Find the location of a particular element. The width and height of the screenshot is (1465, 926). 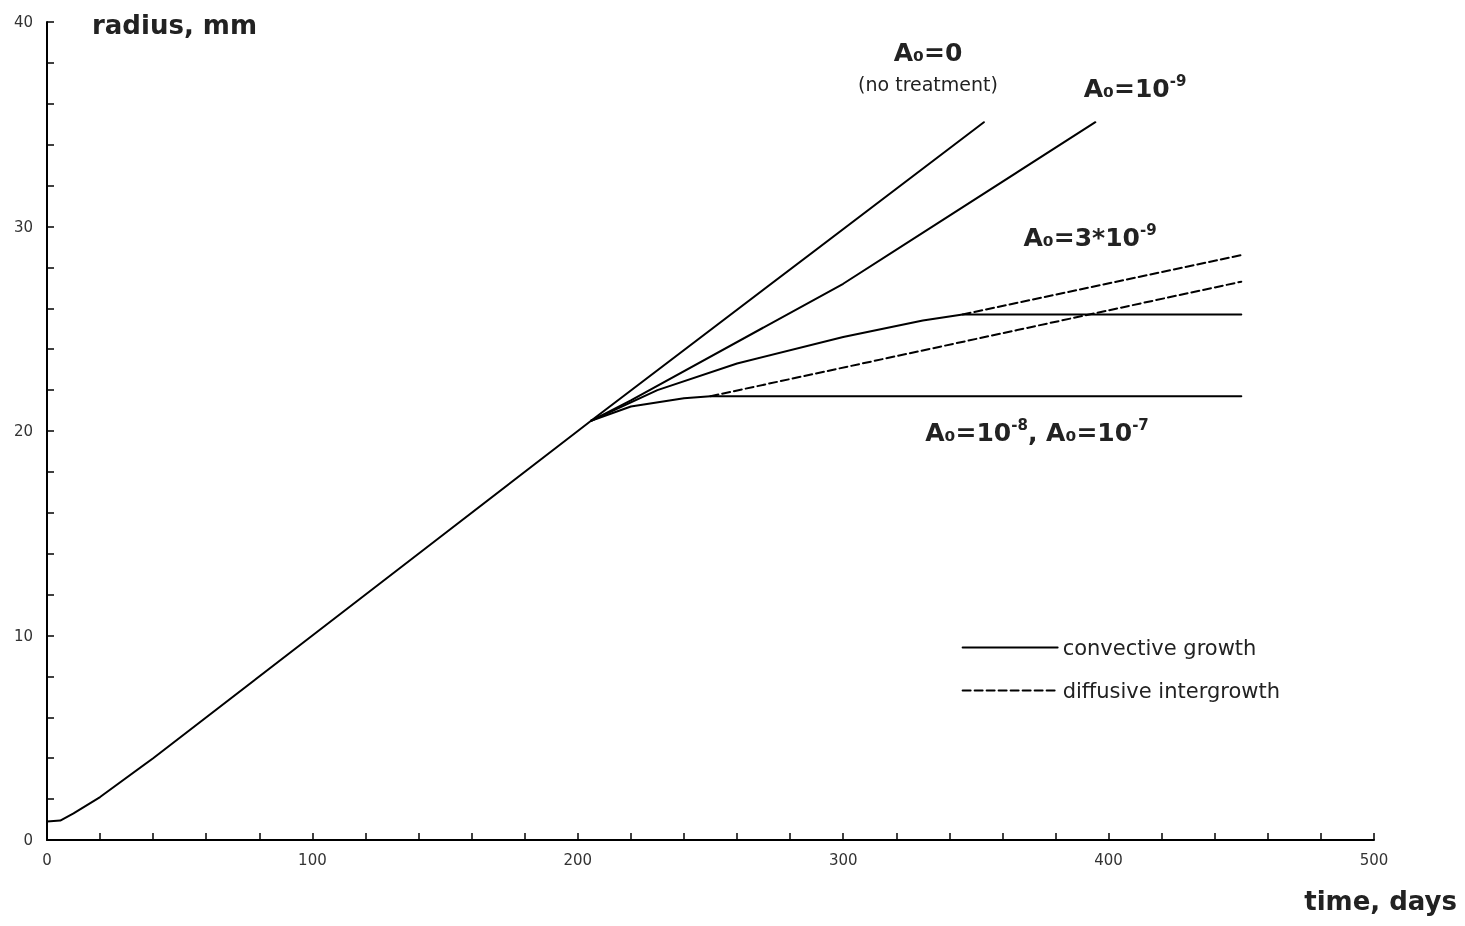

annotation: (no treatment) is located at coordinates (928, 84).